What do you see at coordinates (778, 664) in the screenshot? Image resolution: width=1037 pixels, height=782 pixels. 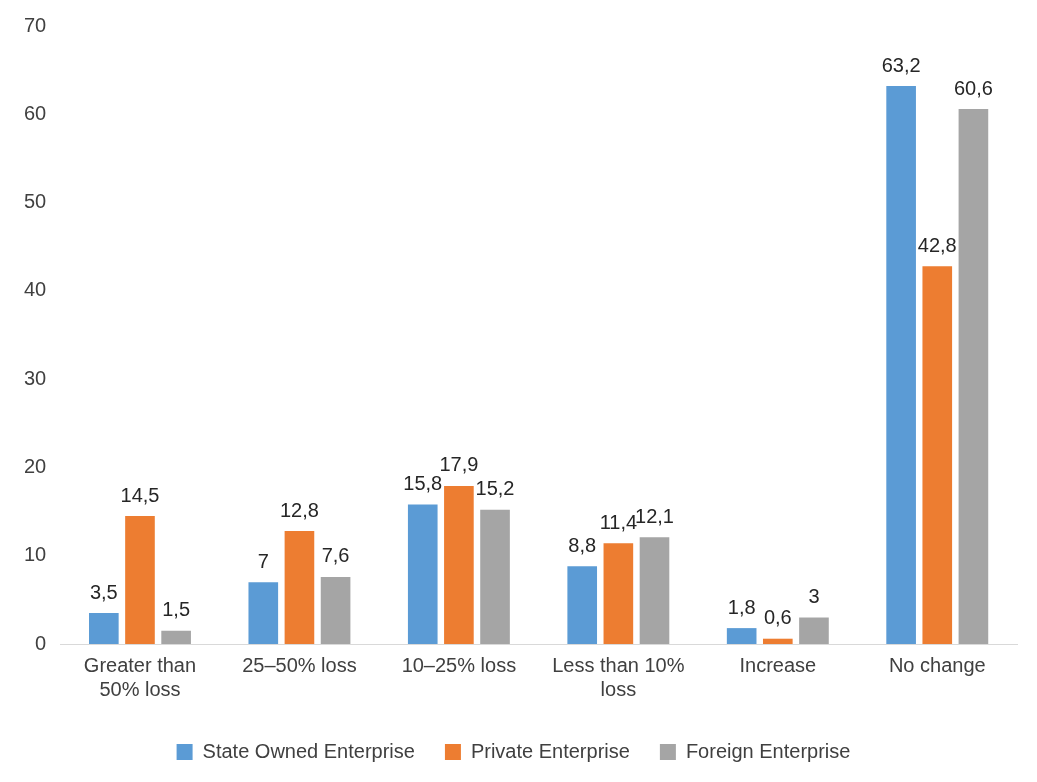 I see `x-tick-label: Increase` at bounding box center [778, 664].